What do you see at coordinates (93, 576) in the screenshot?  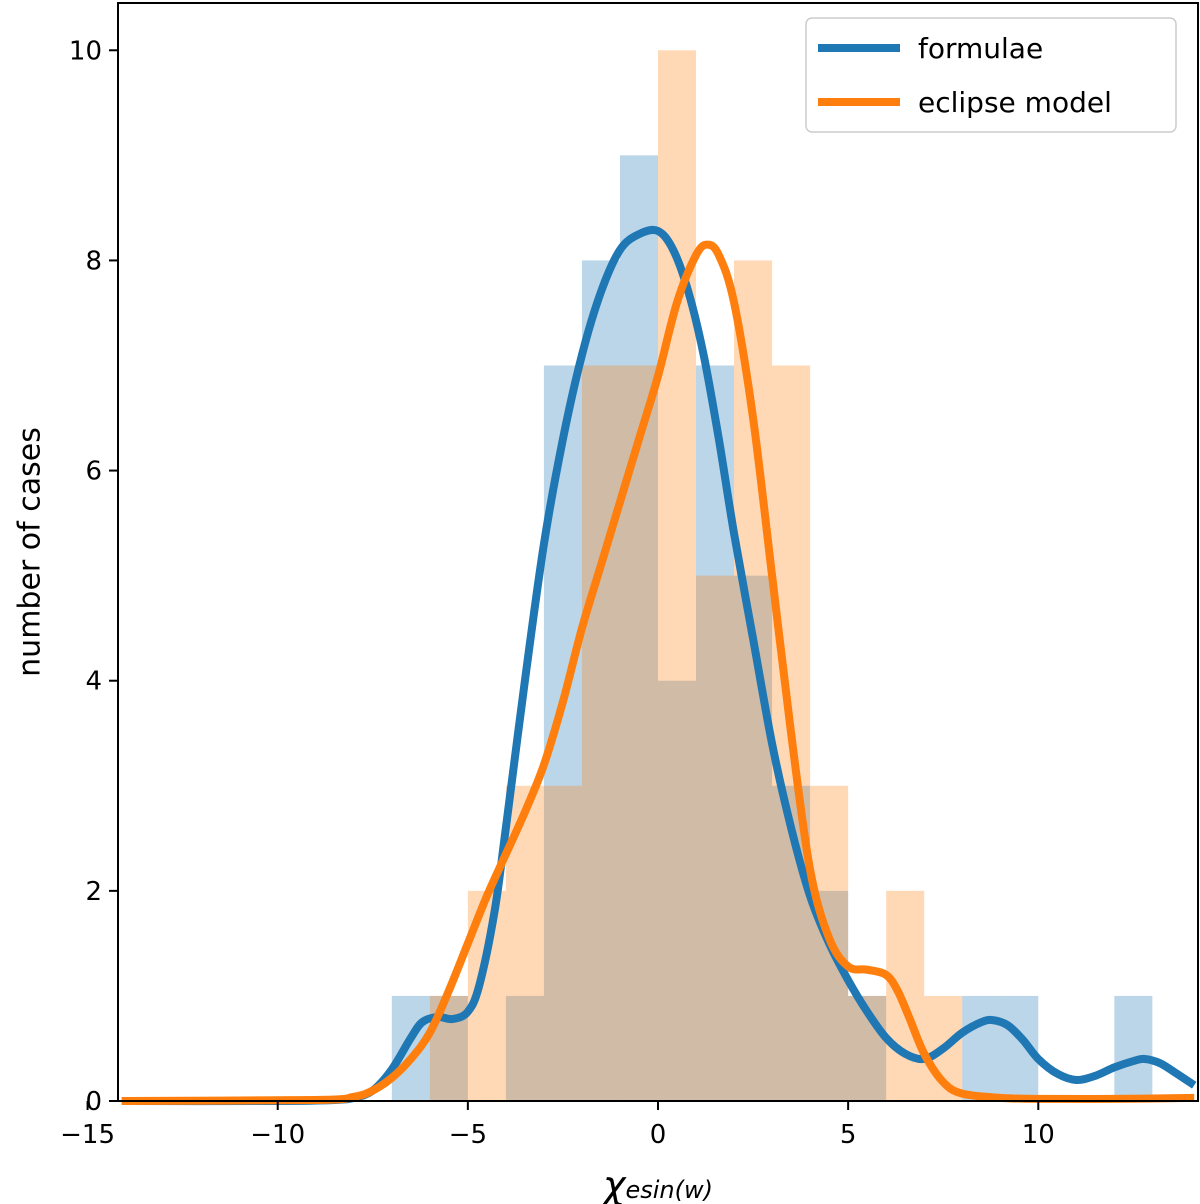 I see `y-ticks: 0 2 4 6 8 10` at bounding box center [93, 576].